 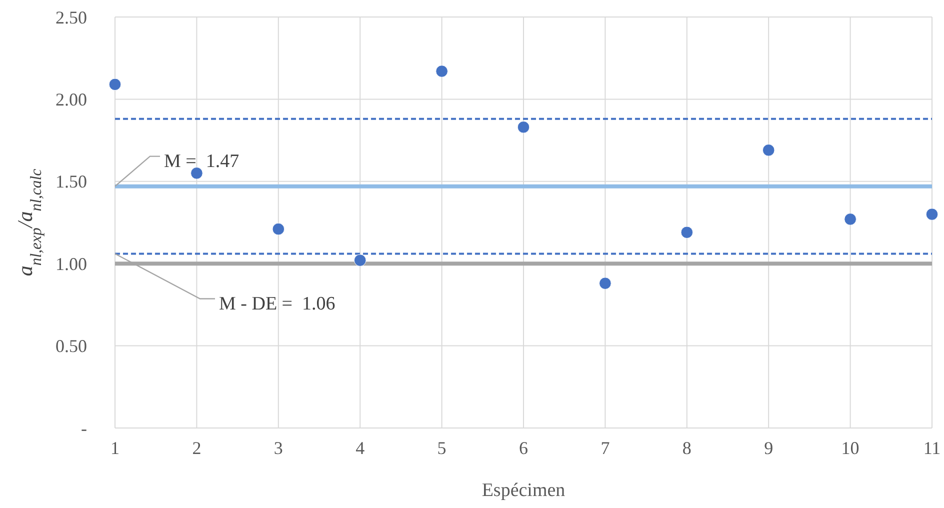 What do you see at coordinates (605, 448) in the screenshot?
I see `x-tick-label: 7` at bounding box center [605, 448].